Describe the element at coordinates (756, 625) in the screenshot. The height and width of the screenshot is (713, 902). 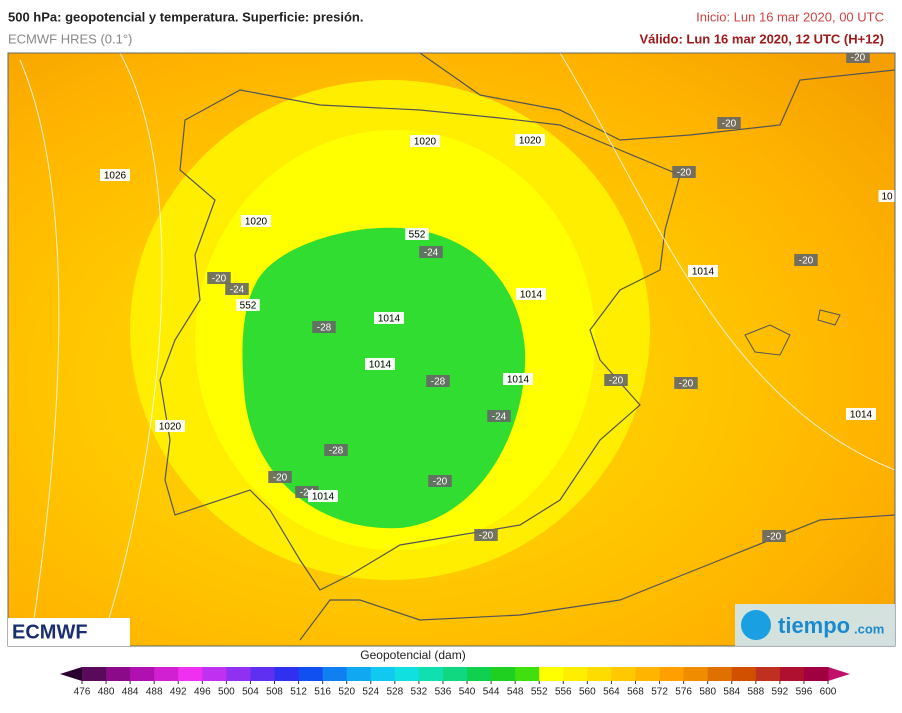
I see `logo-icon` at that location.